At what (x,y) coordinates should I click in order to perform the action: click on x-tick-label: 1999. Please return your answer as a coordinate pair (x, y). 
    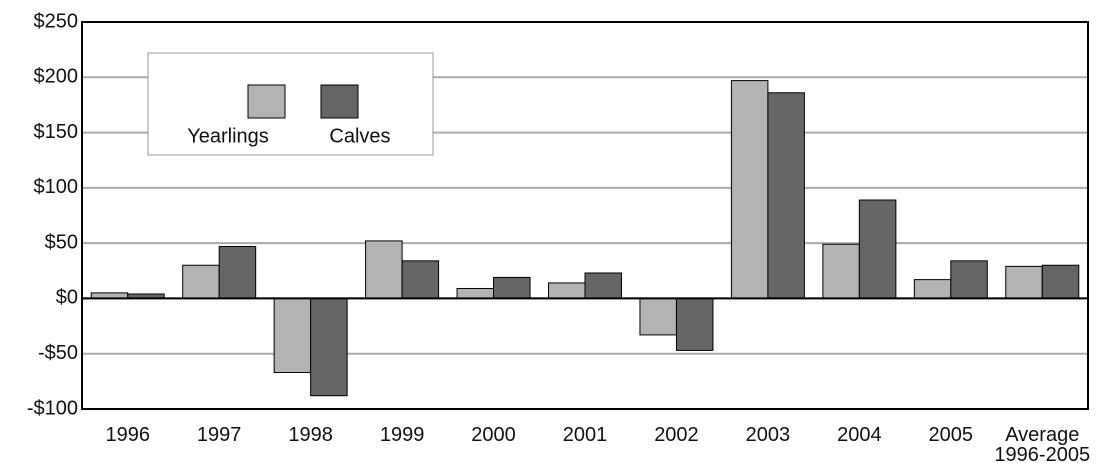
    Looking at the image, I should click on (402, 435).